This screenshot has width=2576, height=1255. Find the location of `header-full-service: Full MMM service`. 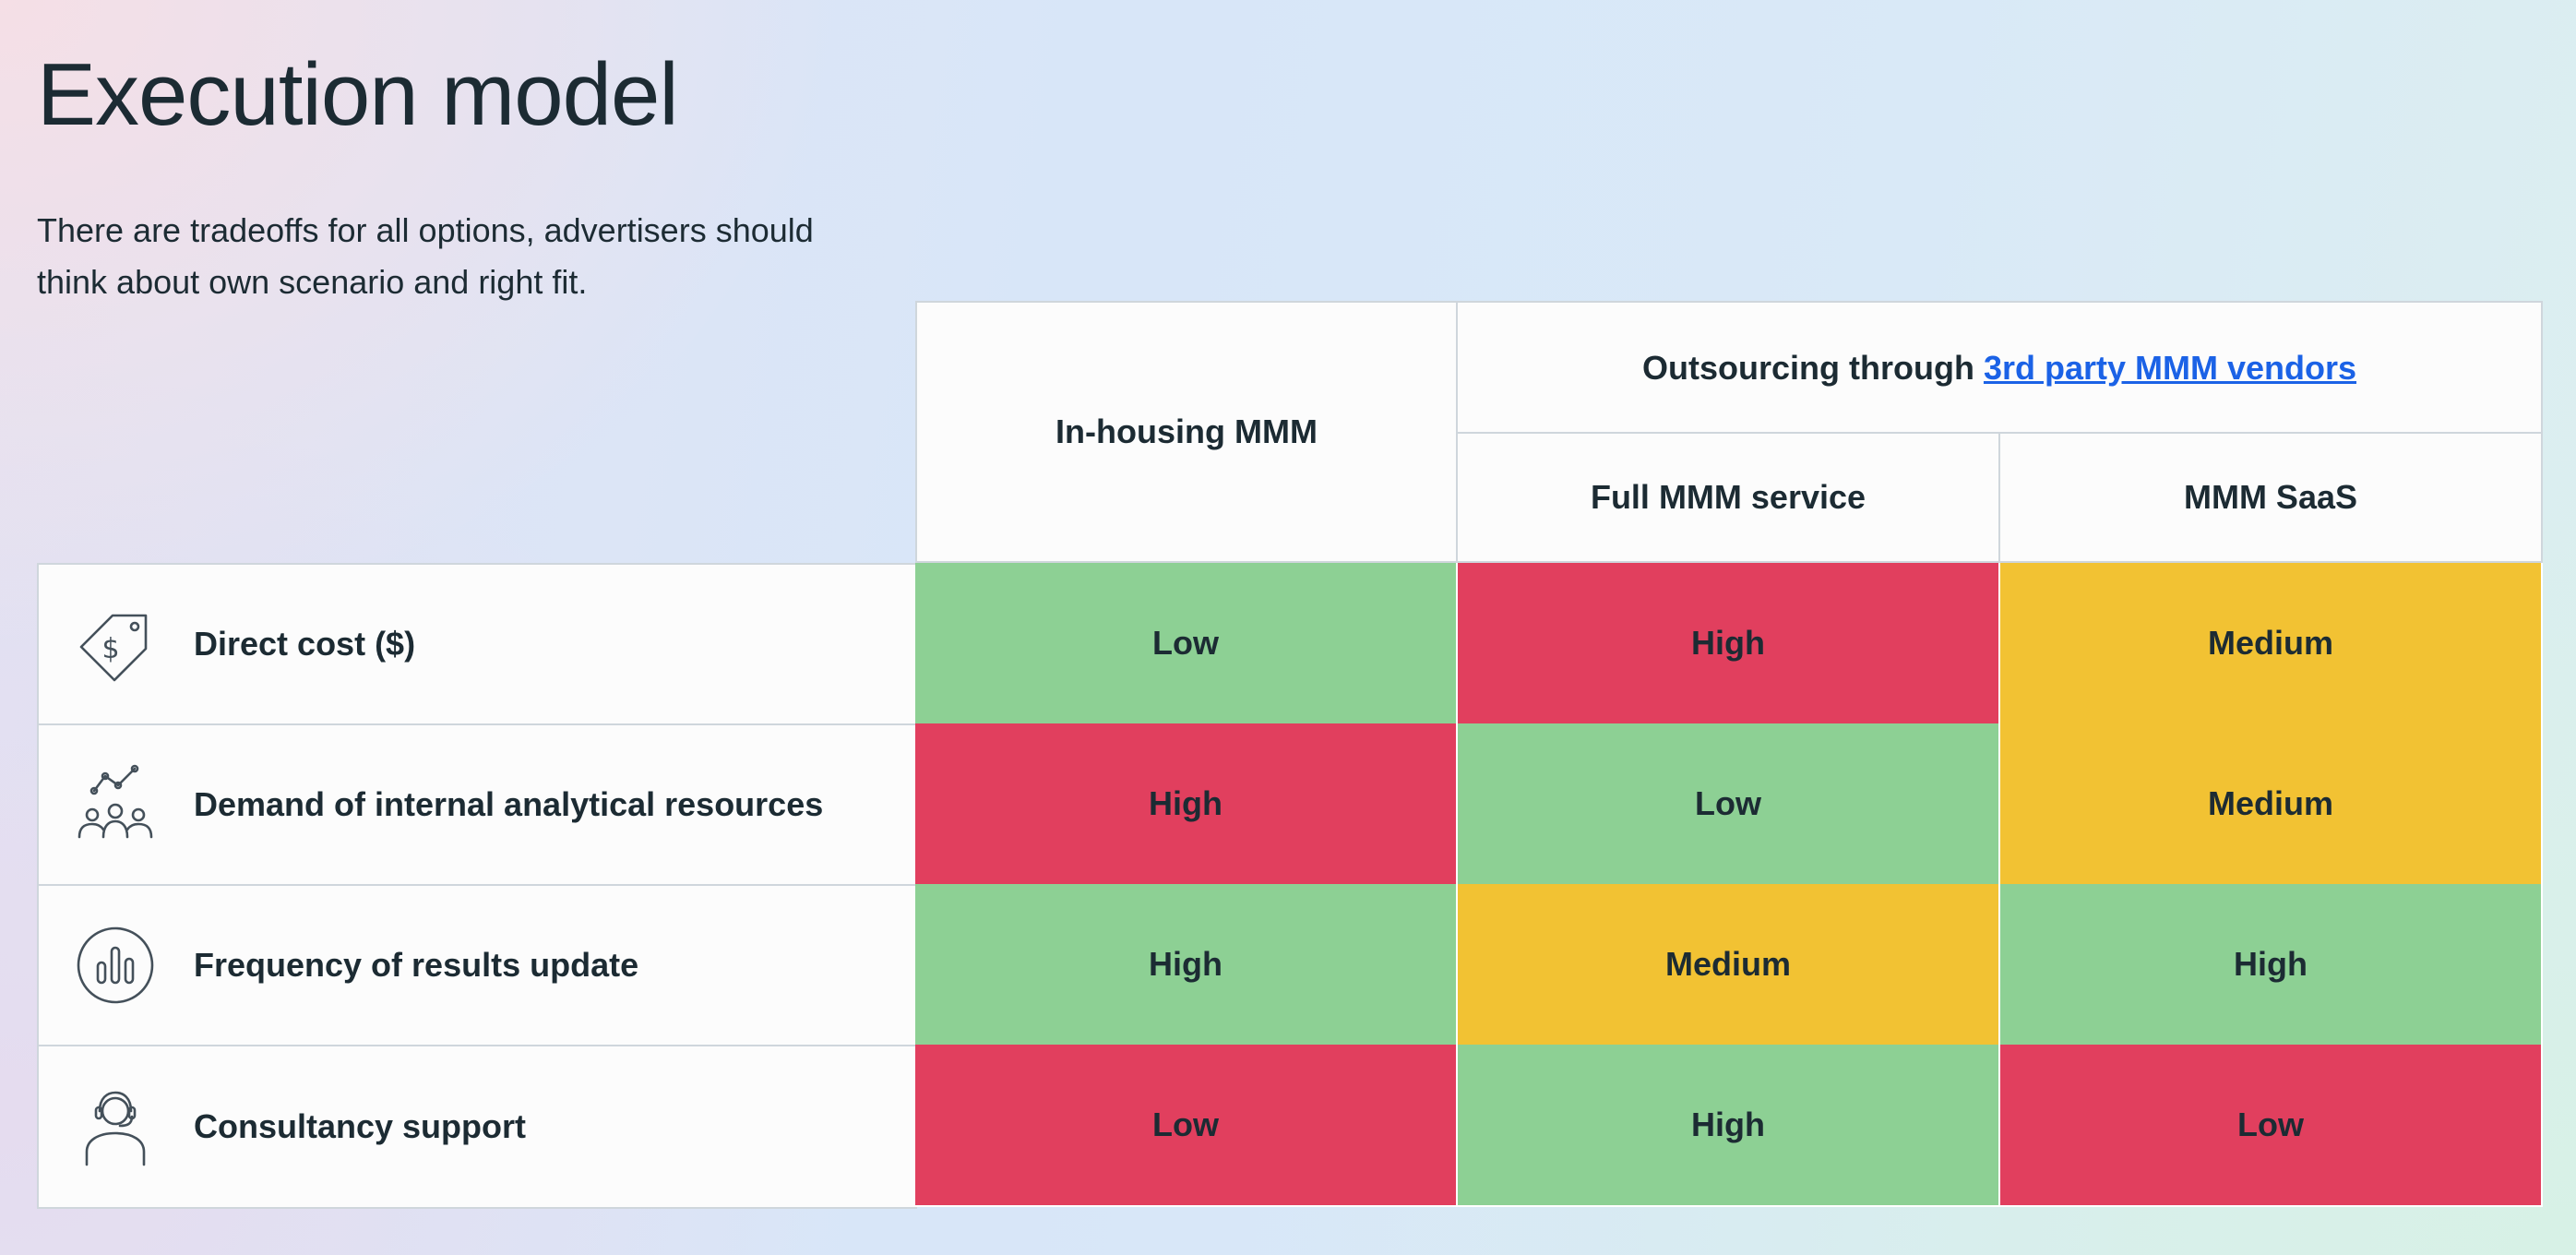

header-full-service: Full MMM service is located at coordinates (1728, 497).